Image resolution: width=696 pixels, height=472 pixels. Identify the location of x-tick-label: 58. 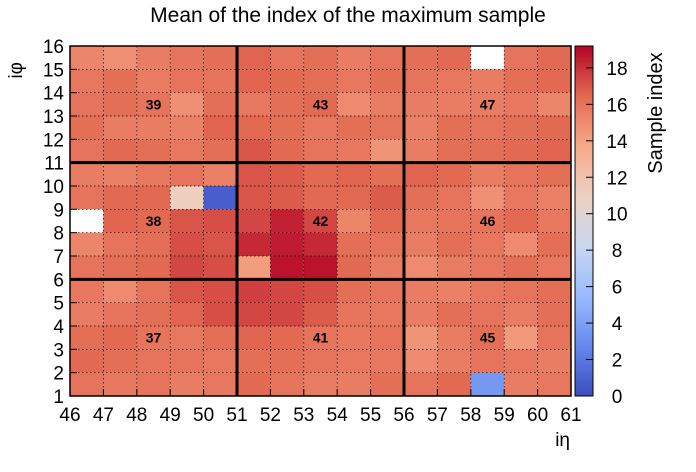
(470, 415).